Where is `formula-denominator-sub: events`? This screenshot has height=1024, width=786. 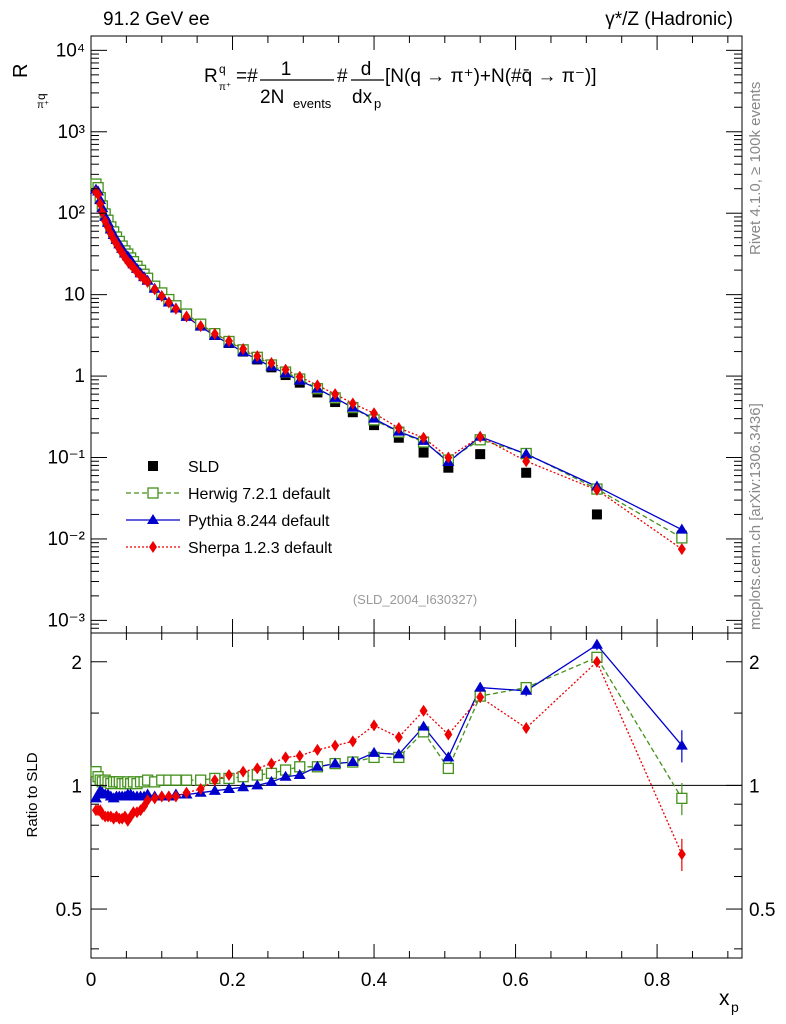
formula-denominator-sub: events is located at coordinates (312, 103).